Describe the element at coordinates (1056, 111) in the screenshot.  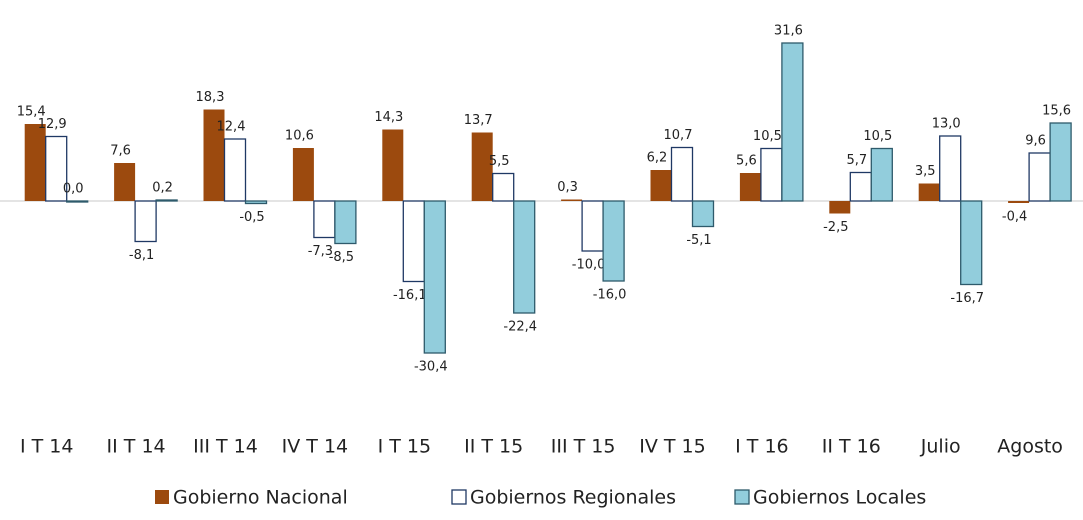
I see `value-label: 15,6` at that location.